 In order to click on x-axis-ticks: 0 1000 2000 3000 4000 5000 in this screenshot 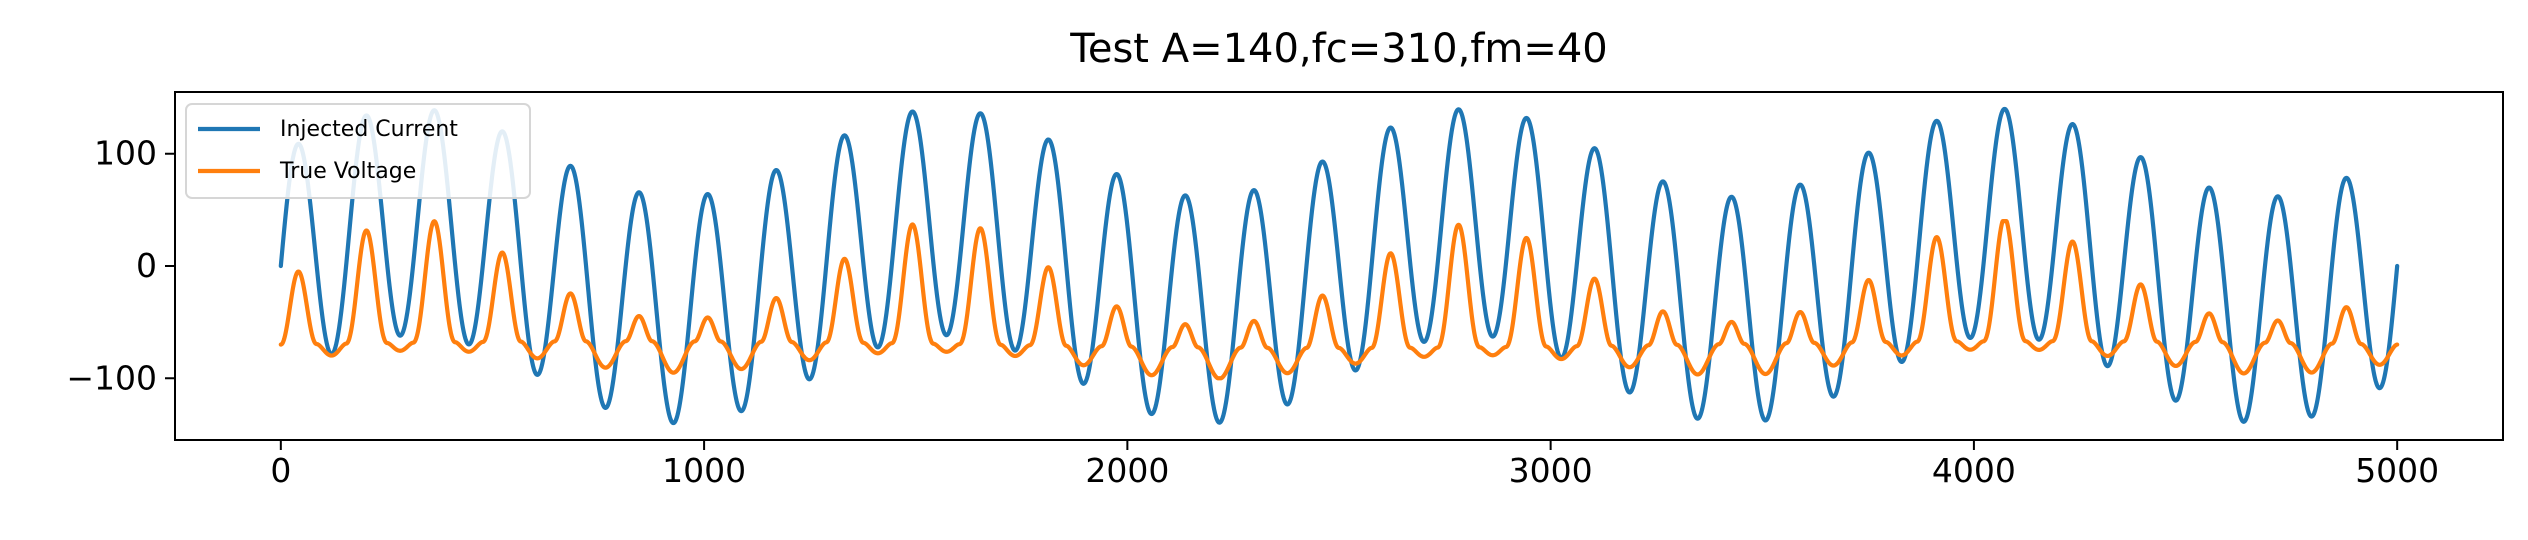, I will do `click(1354, 465)`.